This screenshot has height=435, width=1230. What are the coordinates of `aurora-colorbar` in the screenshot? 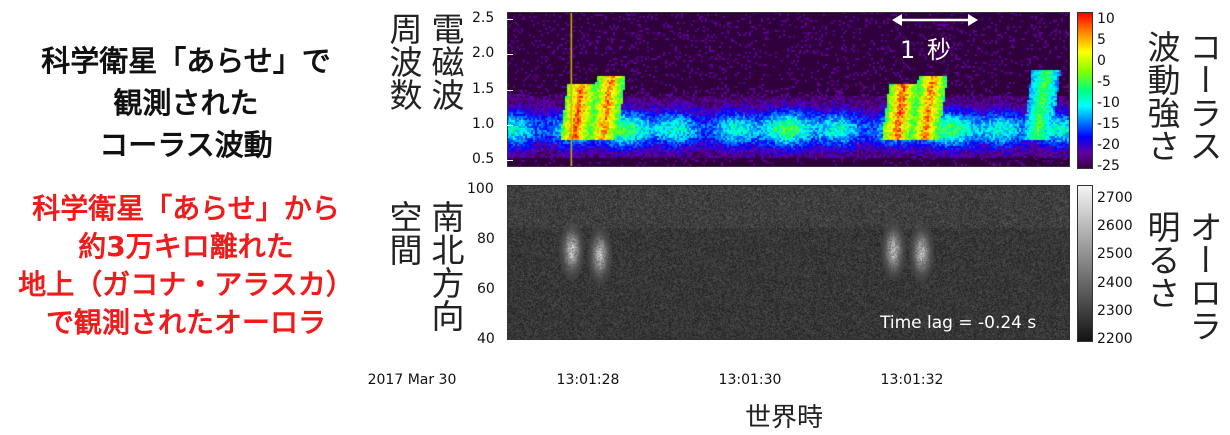 It's located at (1085, 263).